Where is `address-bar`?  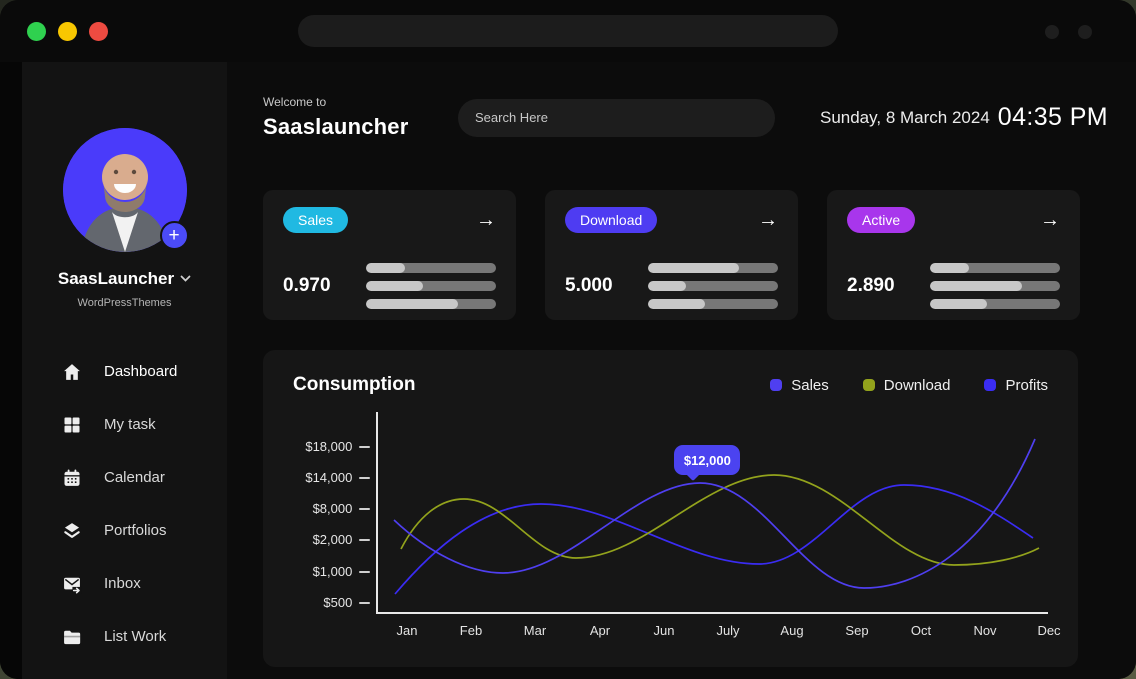
address-bar is located at coordinates (568, 31).